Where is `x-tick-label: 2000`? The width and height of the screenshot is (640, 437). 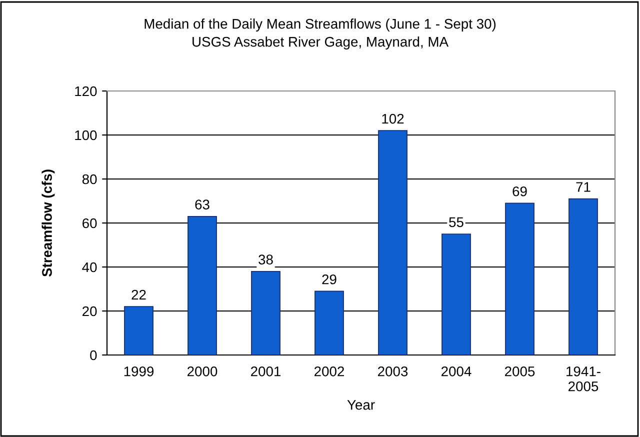
x-tick-label: 2000 is located at coordinates (203, 371).